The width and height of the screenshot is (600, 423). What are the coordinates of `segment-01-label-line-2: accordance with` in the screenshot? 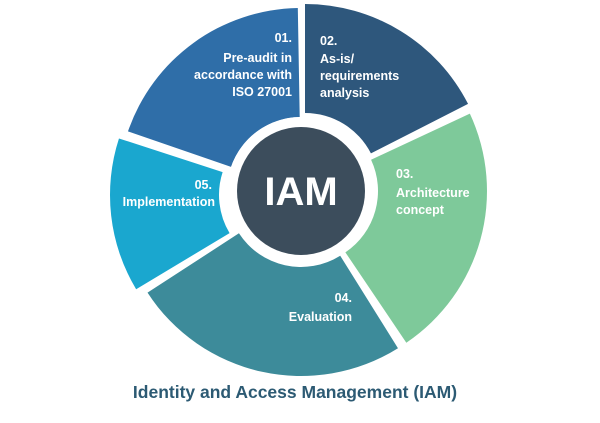 It's located at (243, 75).